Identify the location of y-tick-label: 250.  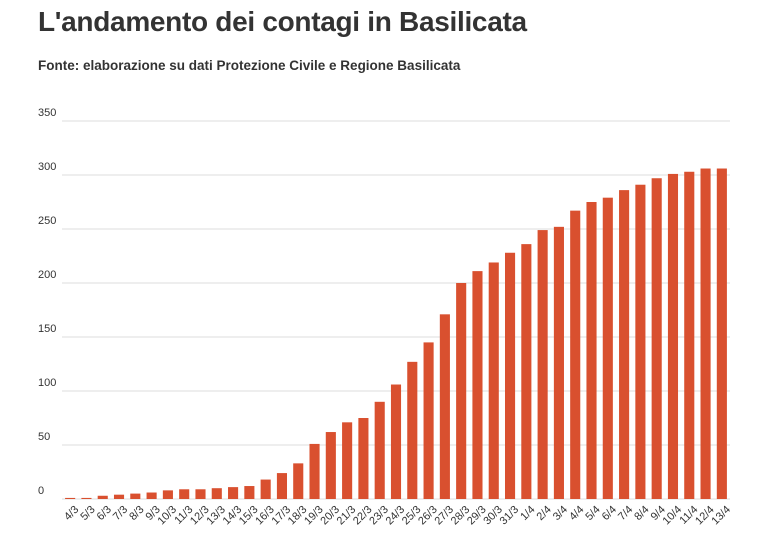
(47, 221).